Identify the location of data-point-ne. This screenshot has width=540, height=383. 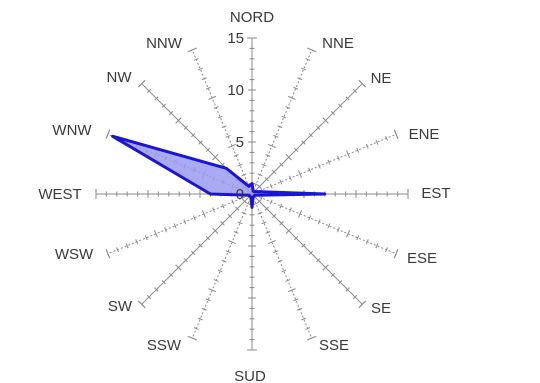
(254, 191).